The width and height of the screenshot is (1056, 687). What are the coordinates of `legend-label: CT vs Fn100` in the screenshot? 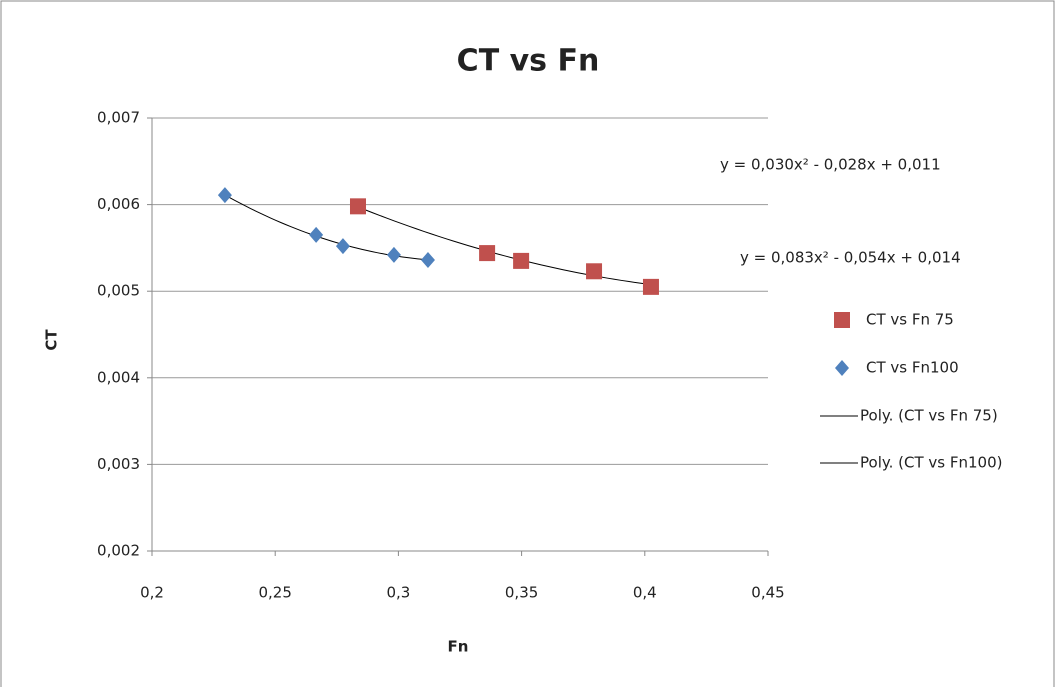 It's located at (912, 368).